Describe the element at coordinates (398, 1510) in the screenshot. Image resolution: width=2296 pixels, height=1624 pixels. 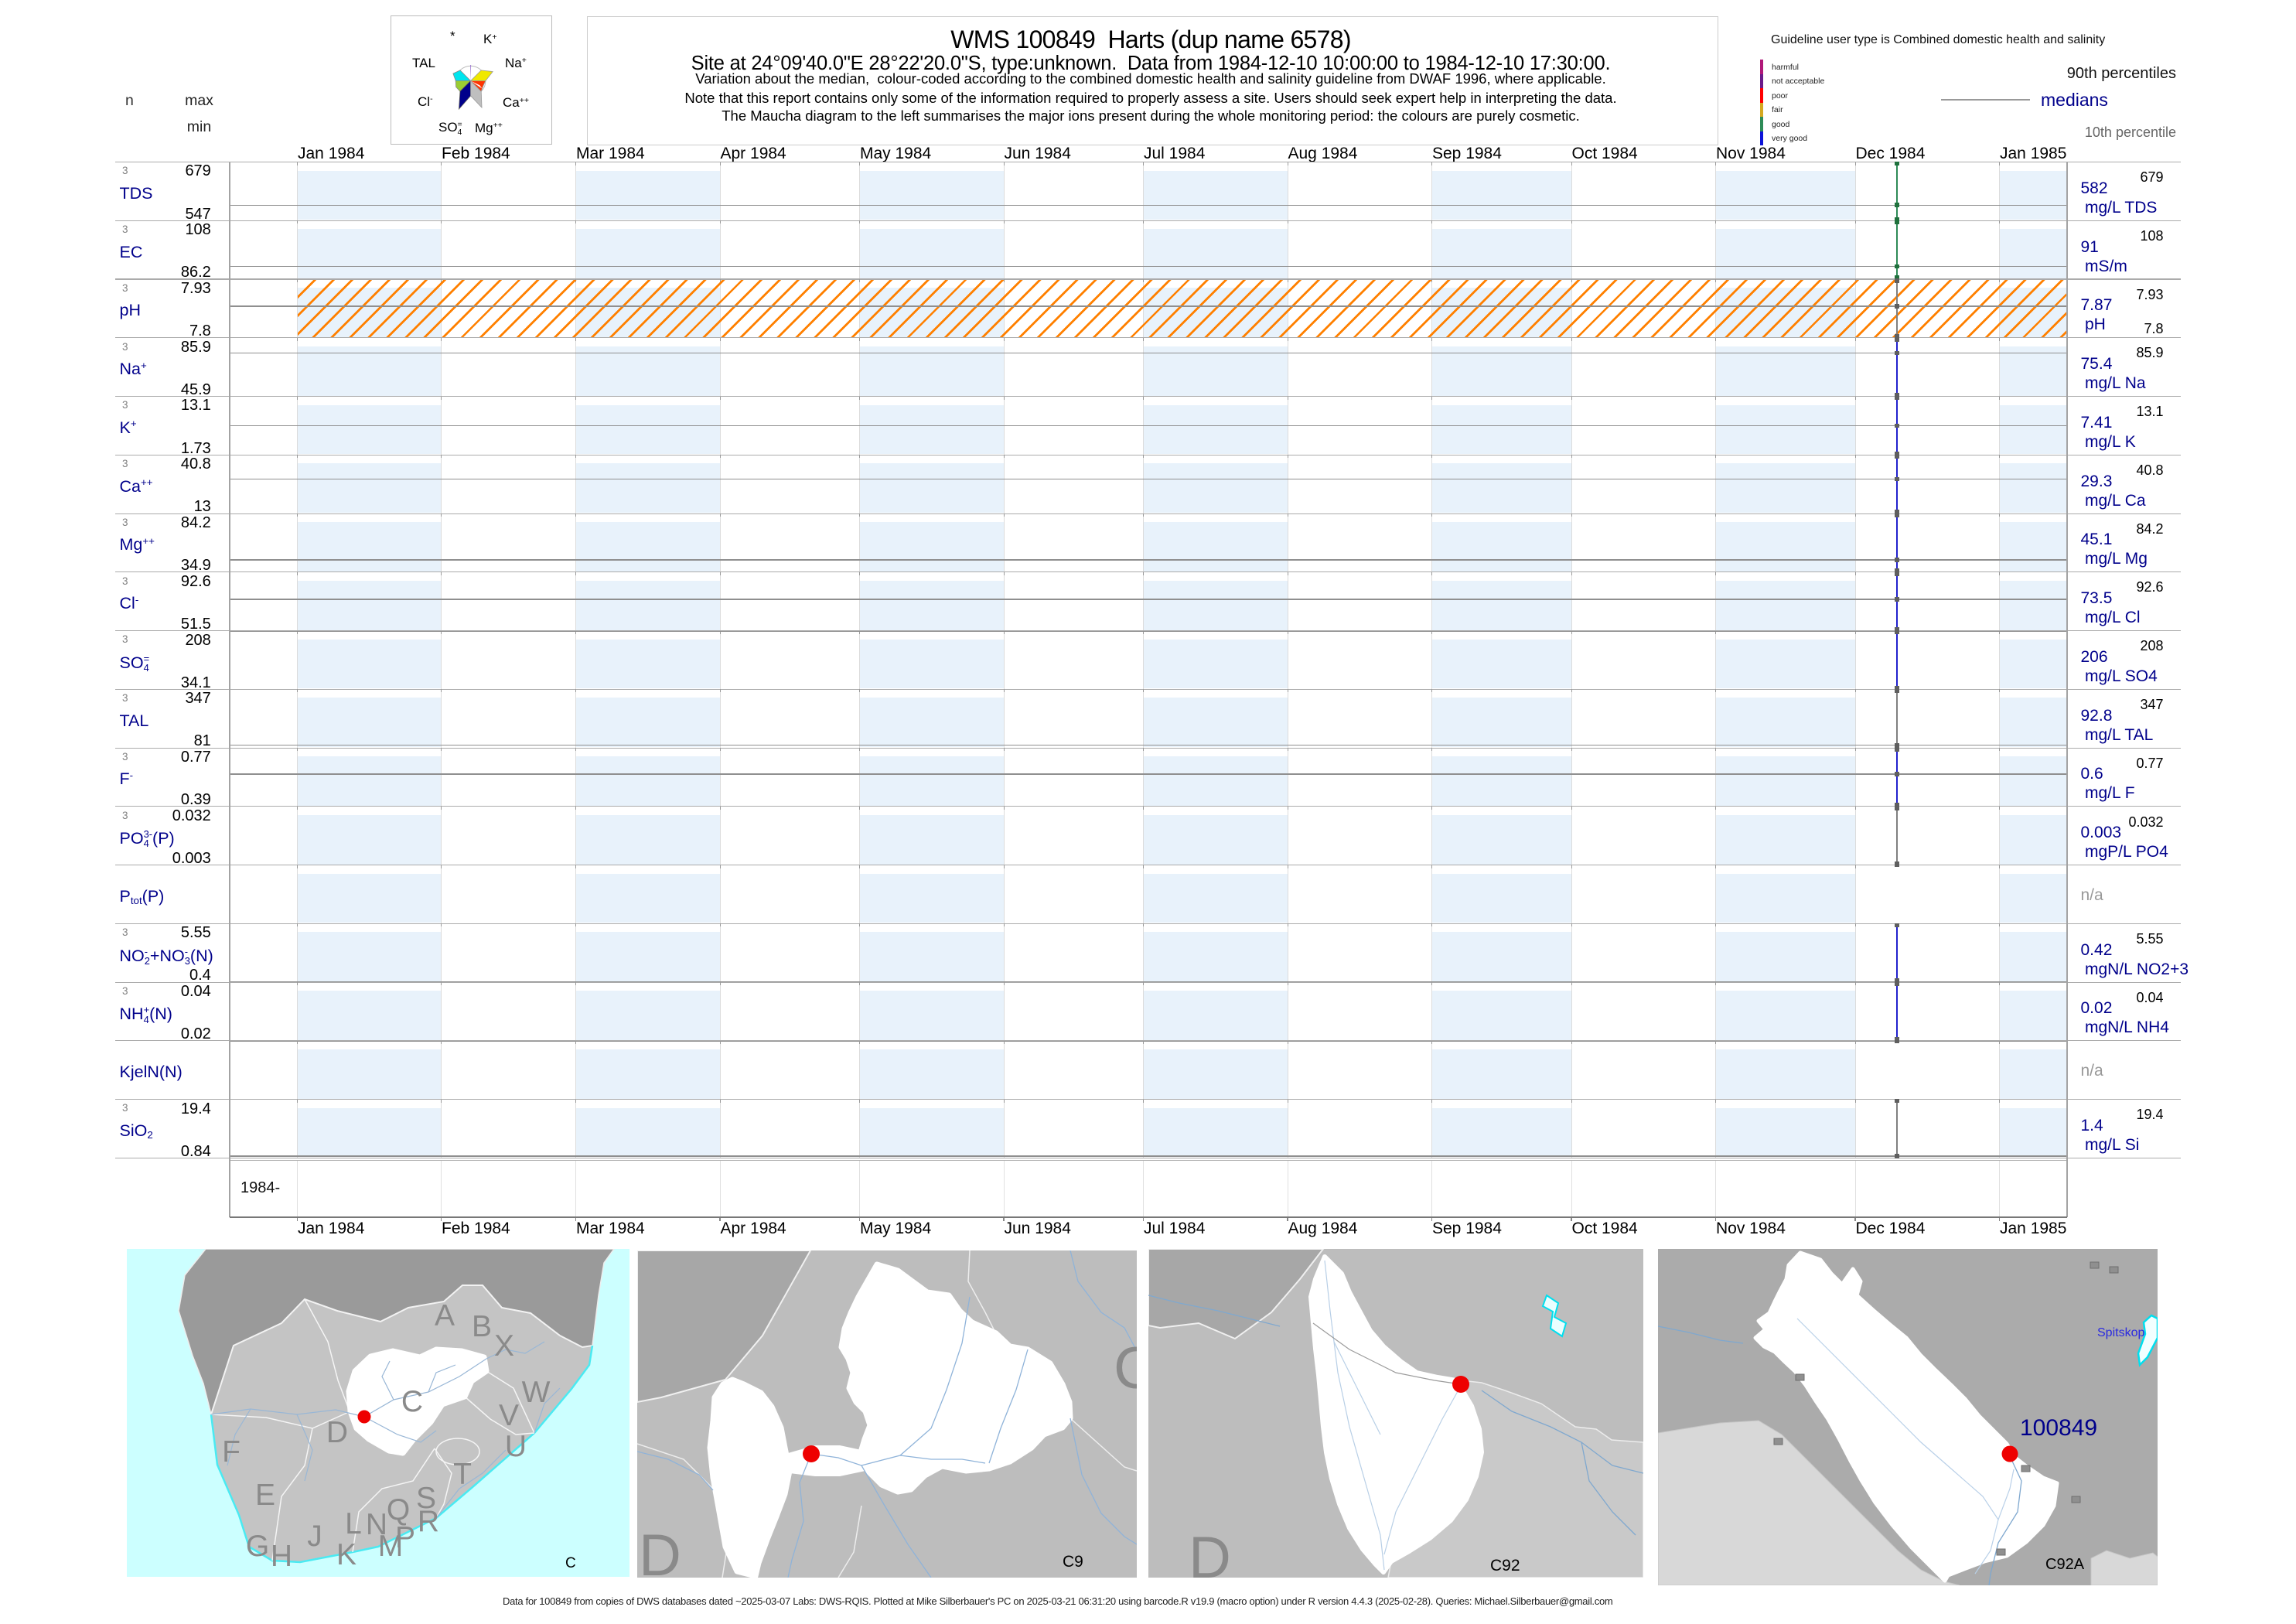
I see `svg-text: Q` at that location.